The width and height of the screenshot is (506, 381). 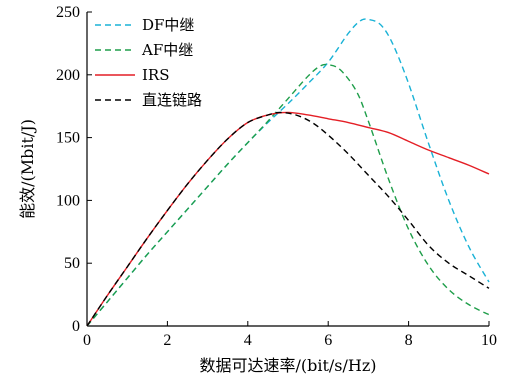 What do you see at coordinates (68, 12) in the screenshot?
I see `y-tick-label: 250` at bounding box center [68, 12].